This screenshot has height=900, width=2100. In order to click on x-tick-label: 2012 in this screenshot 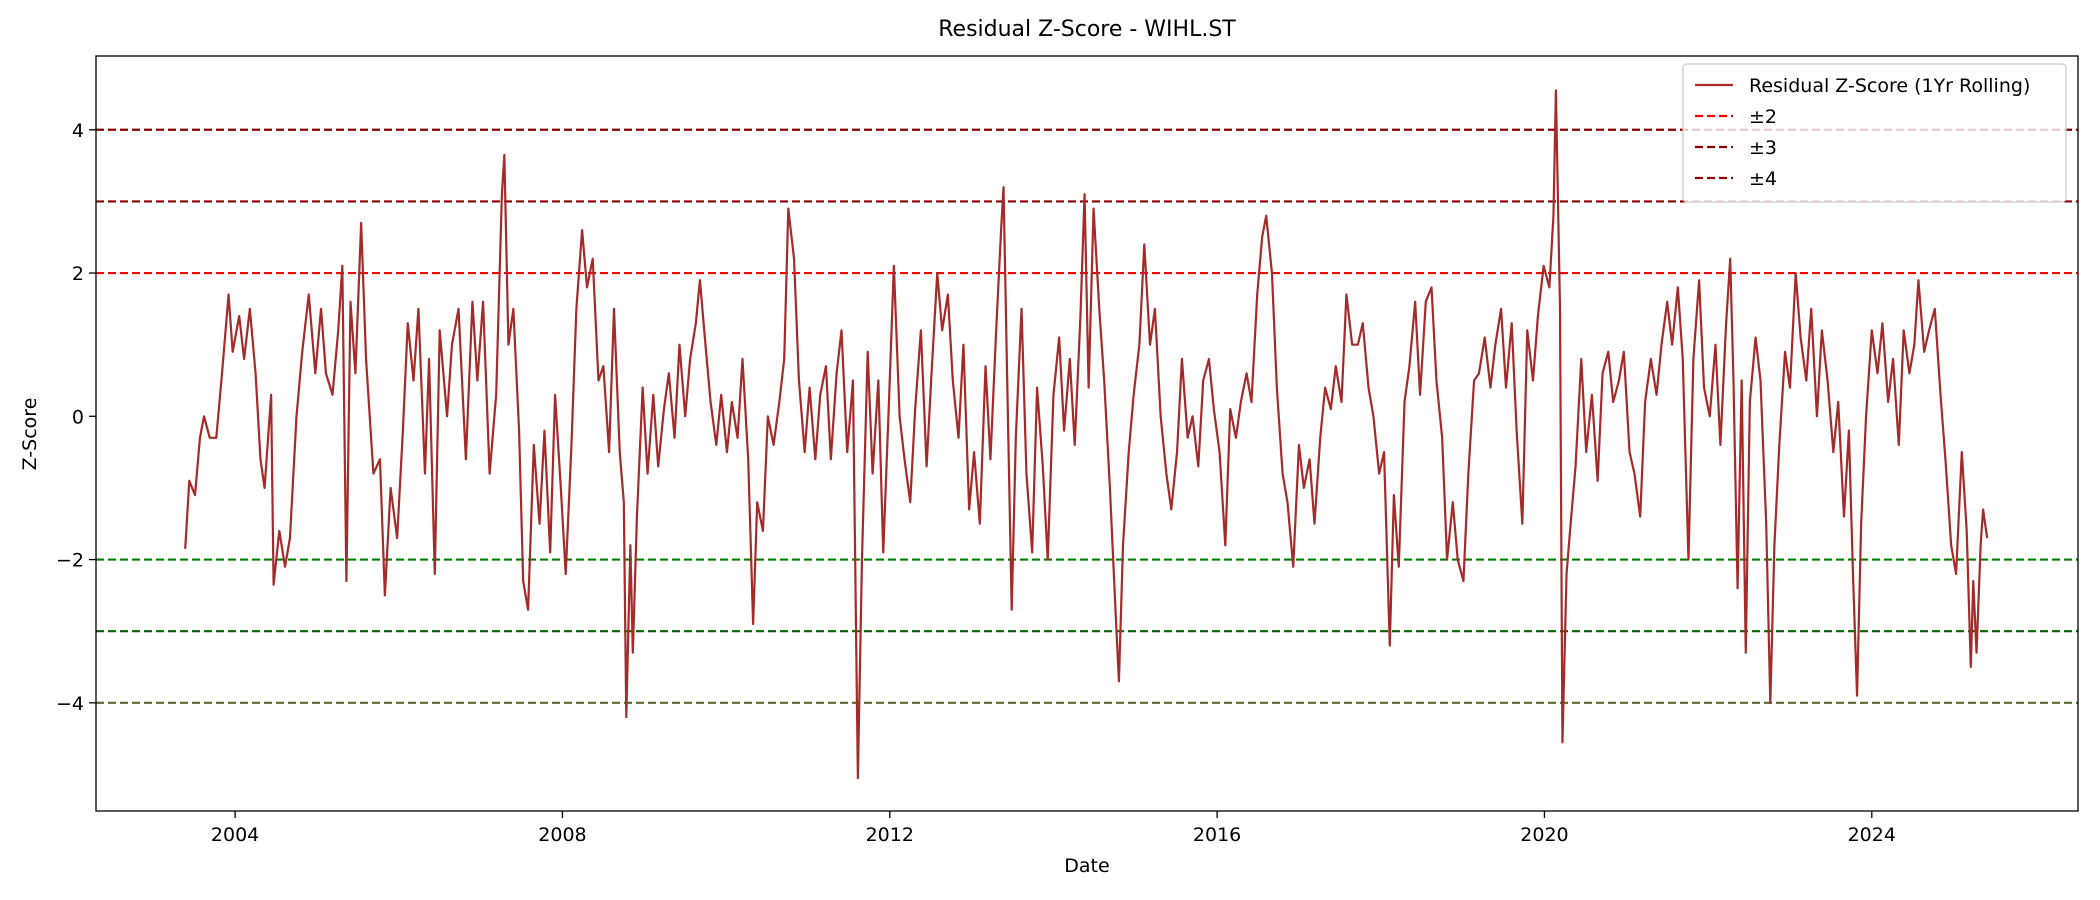, I will do `click(890, 835)`.